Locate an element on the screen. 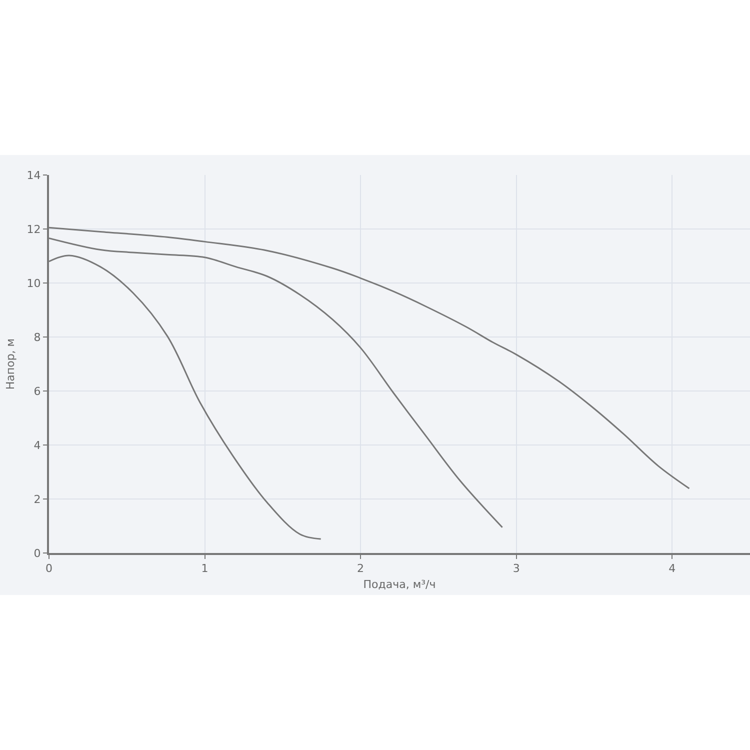 This screenshot has height=750, width=750. y-tick-label: 0 is located at coordinates (37, 553).